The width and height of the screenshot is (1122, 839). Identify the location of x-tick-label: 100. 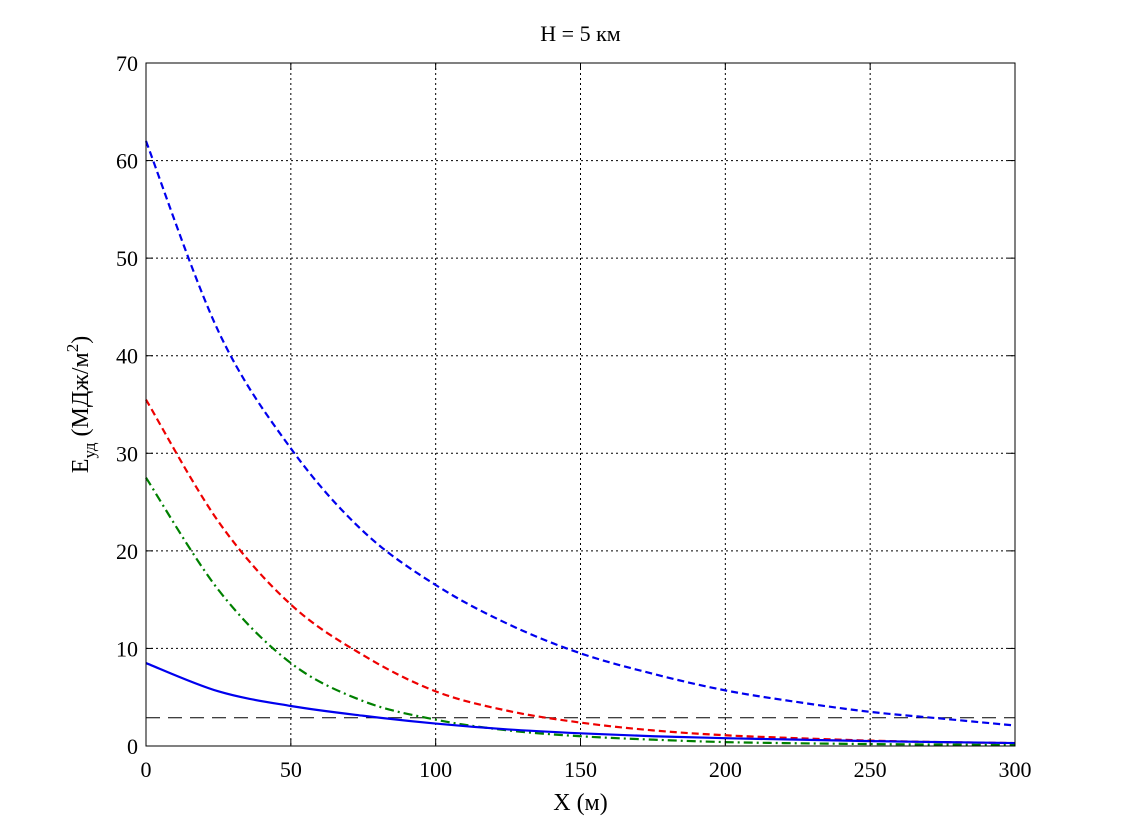
(435, 769).